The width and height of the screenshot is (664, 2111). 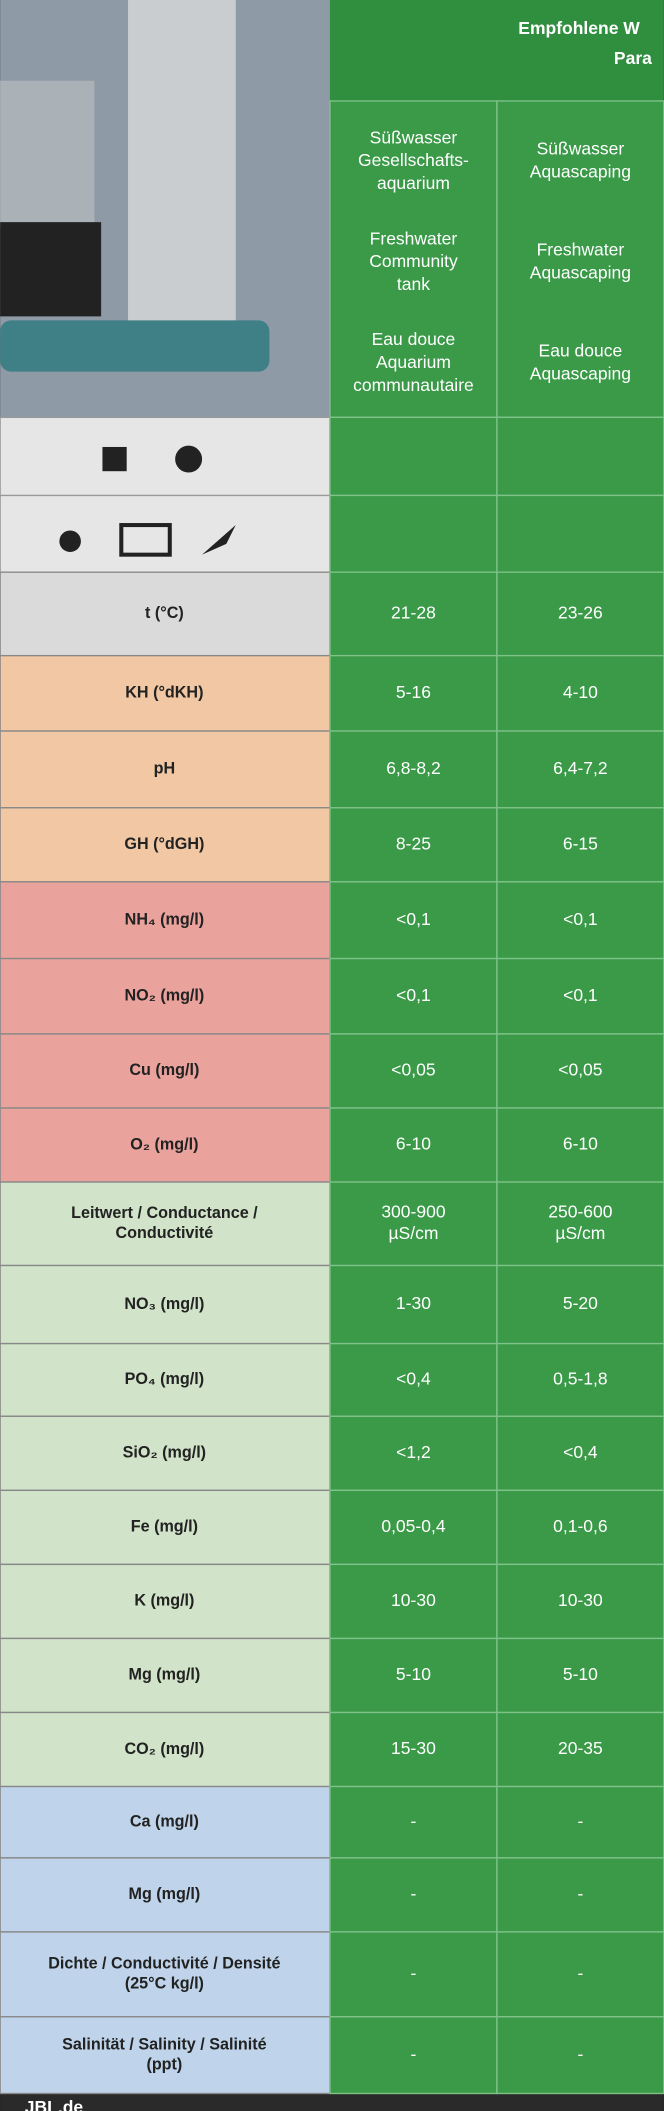 What do you see at coordinates (580, 1526) in the screenshot?
I see `value: 0,1-0,6` at bounding box center [580, 1526].